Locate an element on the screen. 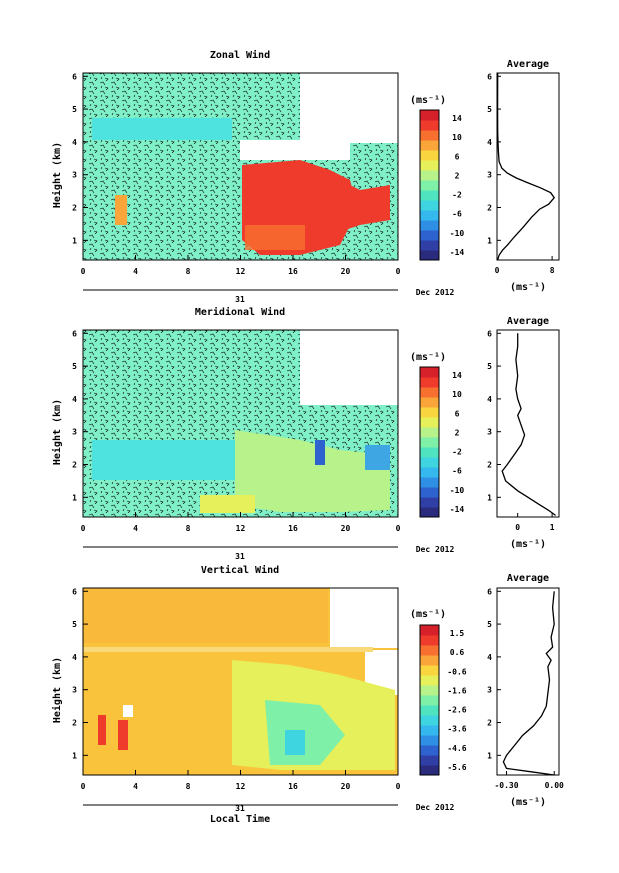 The image size is (619, 873). vertical-profile-xtick-label: 0.00 is located at coordinates (554, 785).